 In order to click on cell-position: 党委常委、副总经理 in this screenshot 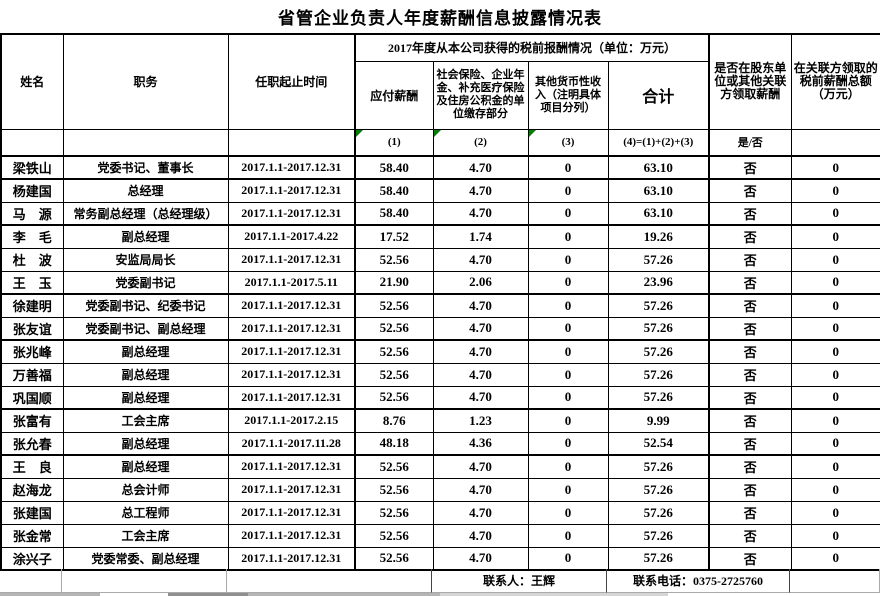, I will do `click(145, 558)`.